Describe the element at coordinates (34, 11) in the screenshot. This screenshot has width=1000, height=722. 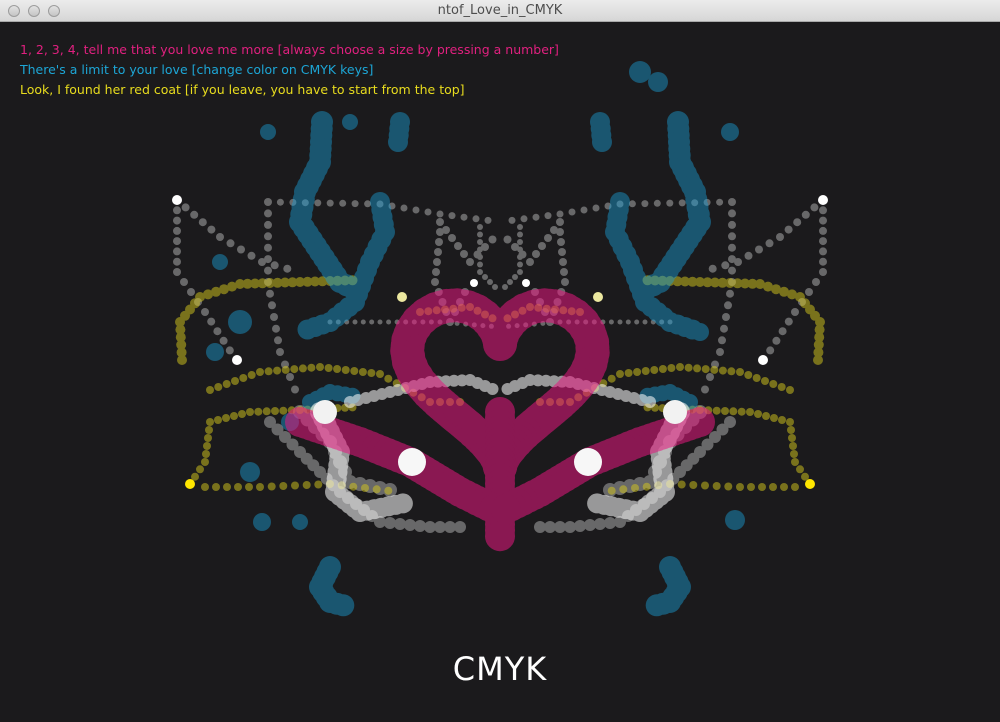
I see `minimize-window-button` at that location.